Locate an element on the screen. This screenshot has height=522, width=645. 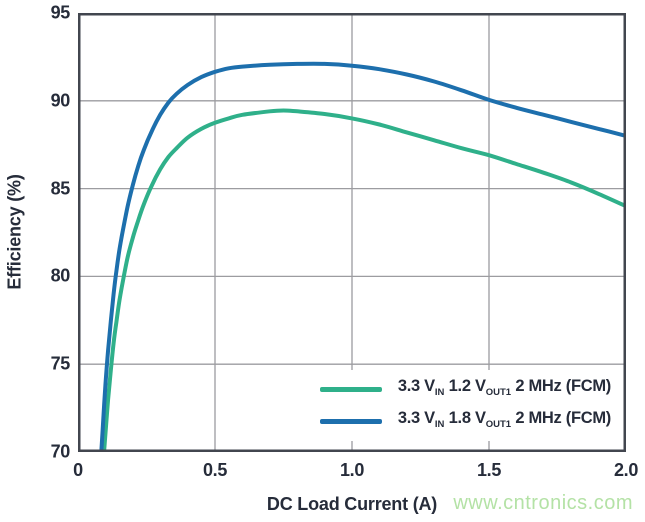
x-tick-label: 0 is located at coordinates (78, 470).